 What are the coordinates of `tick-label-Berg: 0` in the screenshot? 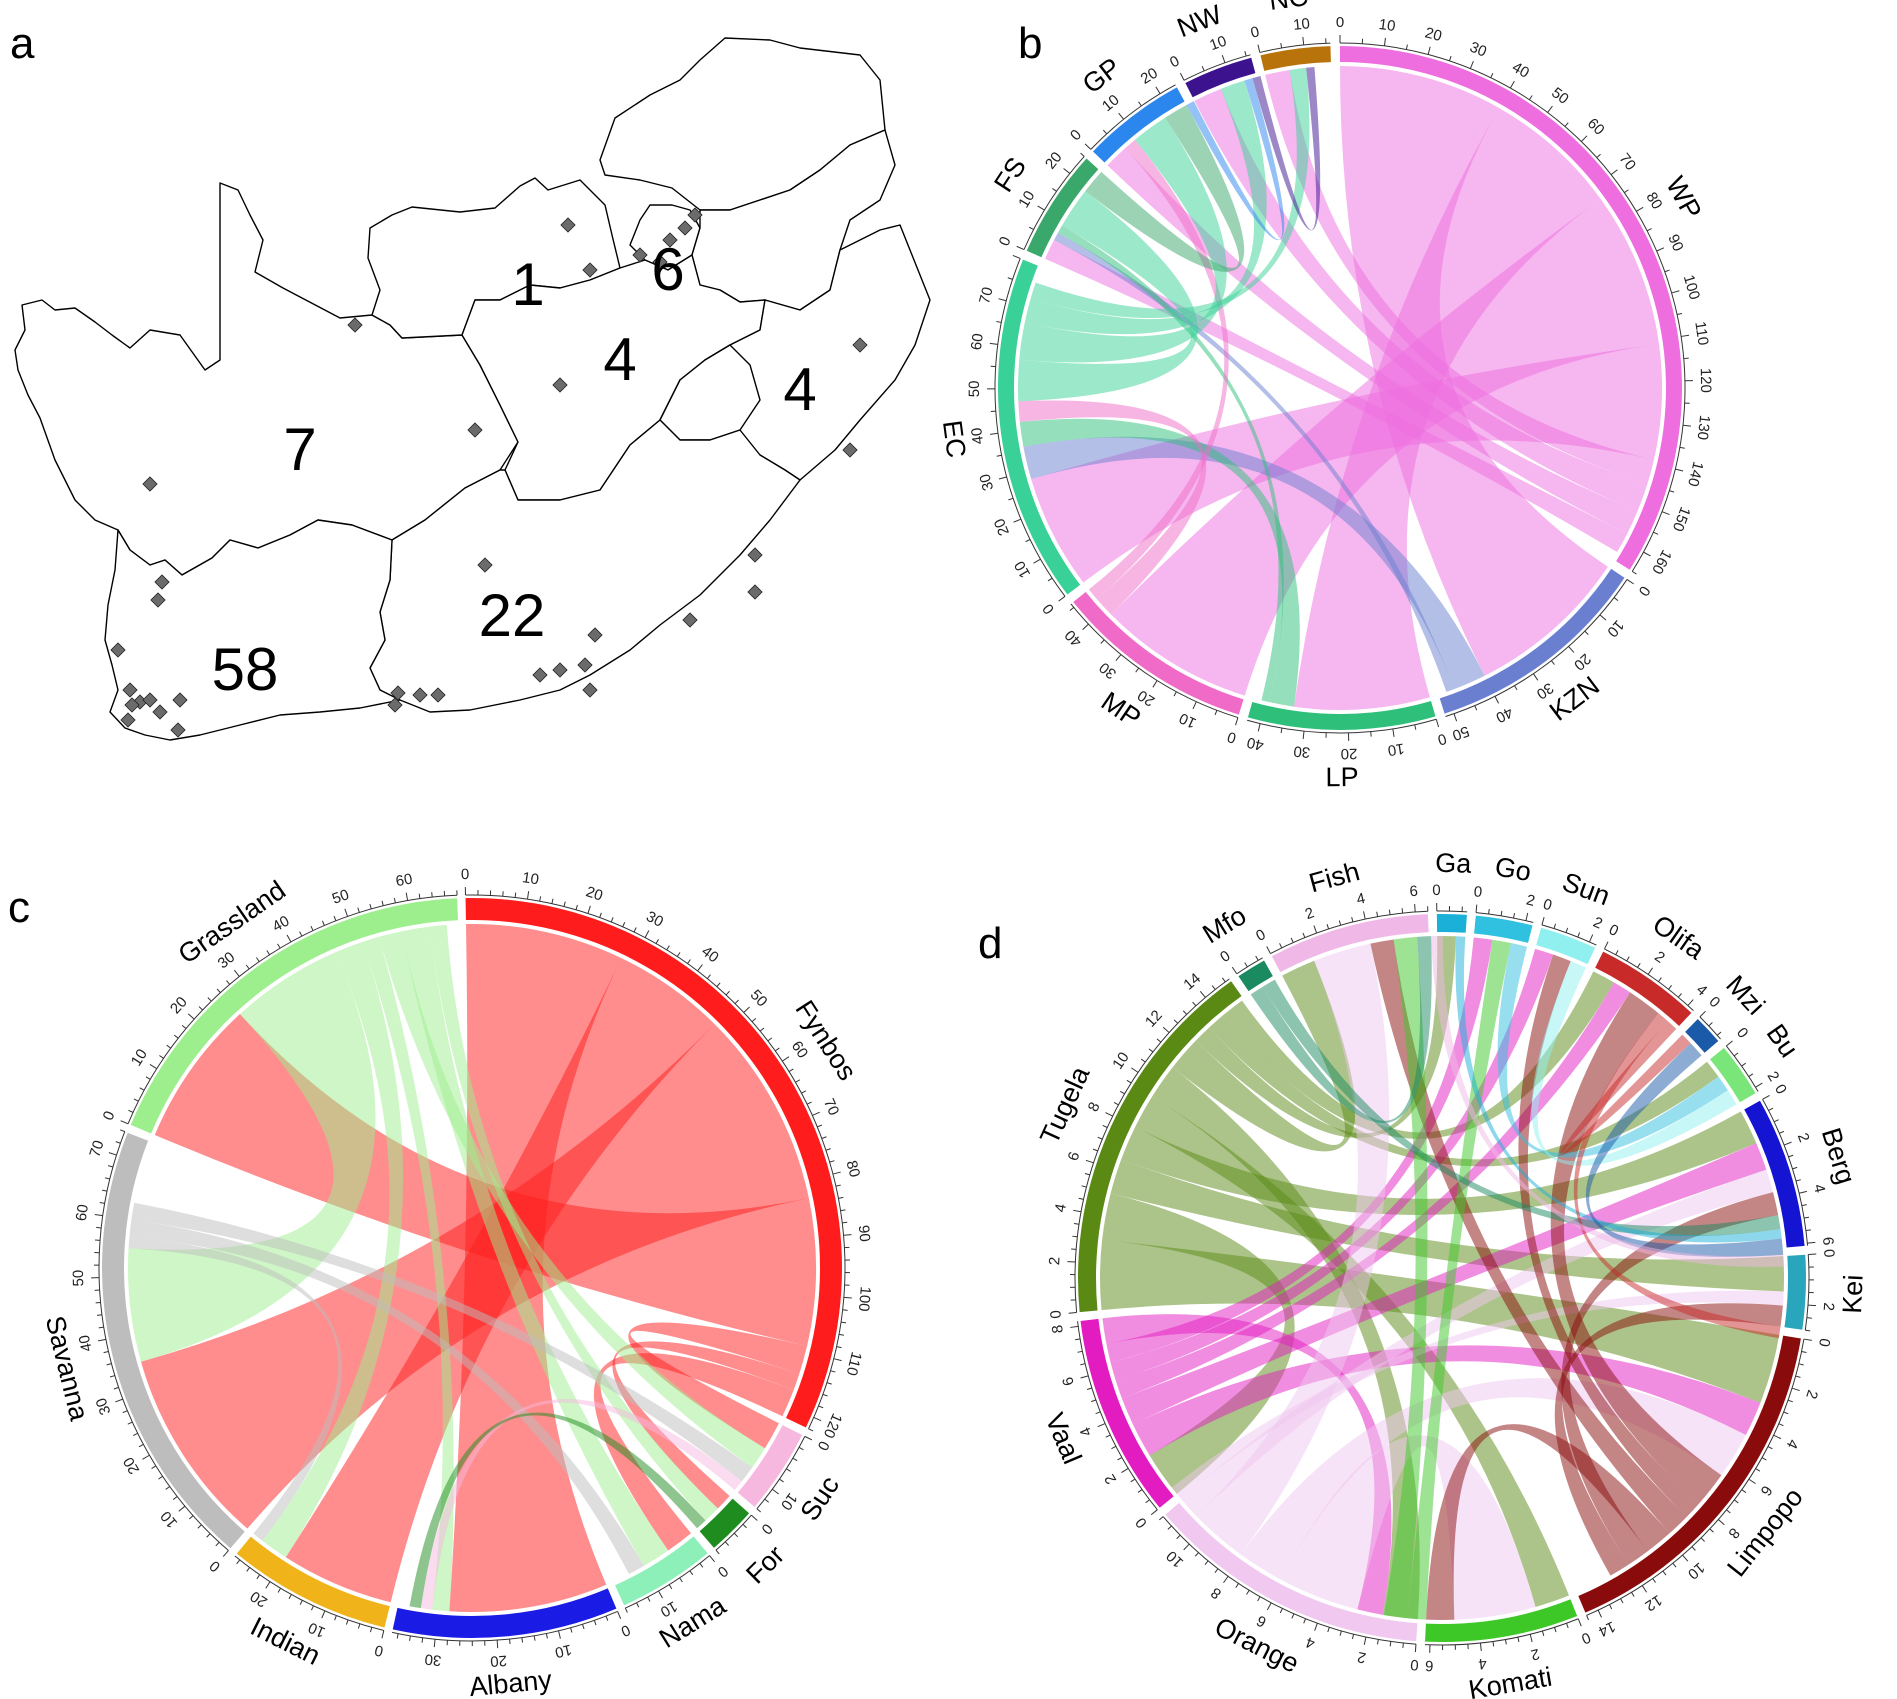 It's located at (1780, 1090).